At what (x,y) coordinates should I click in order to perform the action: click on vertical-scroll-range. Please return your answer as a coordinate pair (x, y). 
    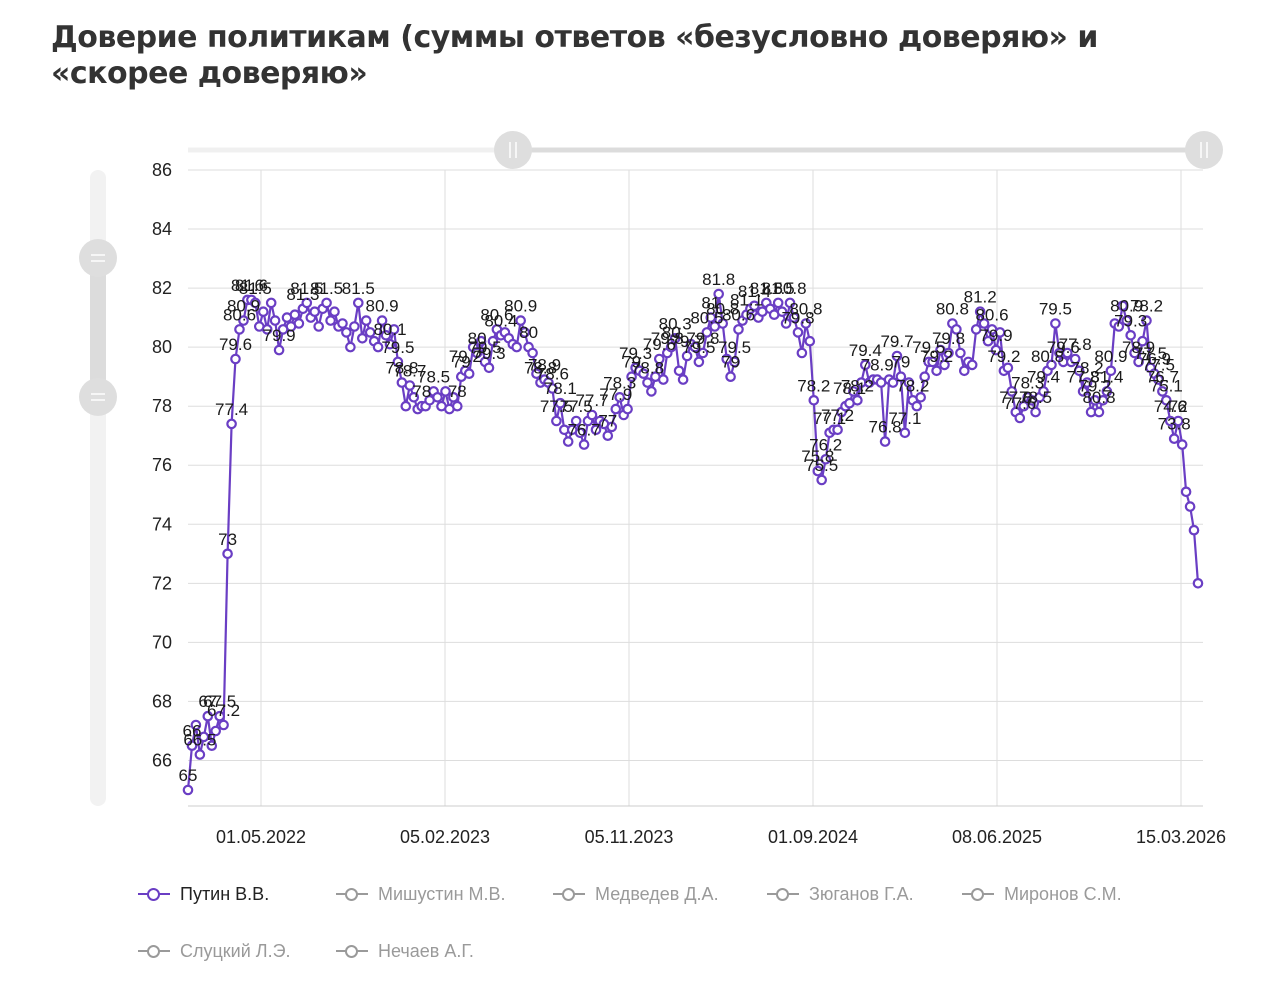
    Looking at the image, I should click on (98, 328).